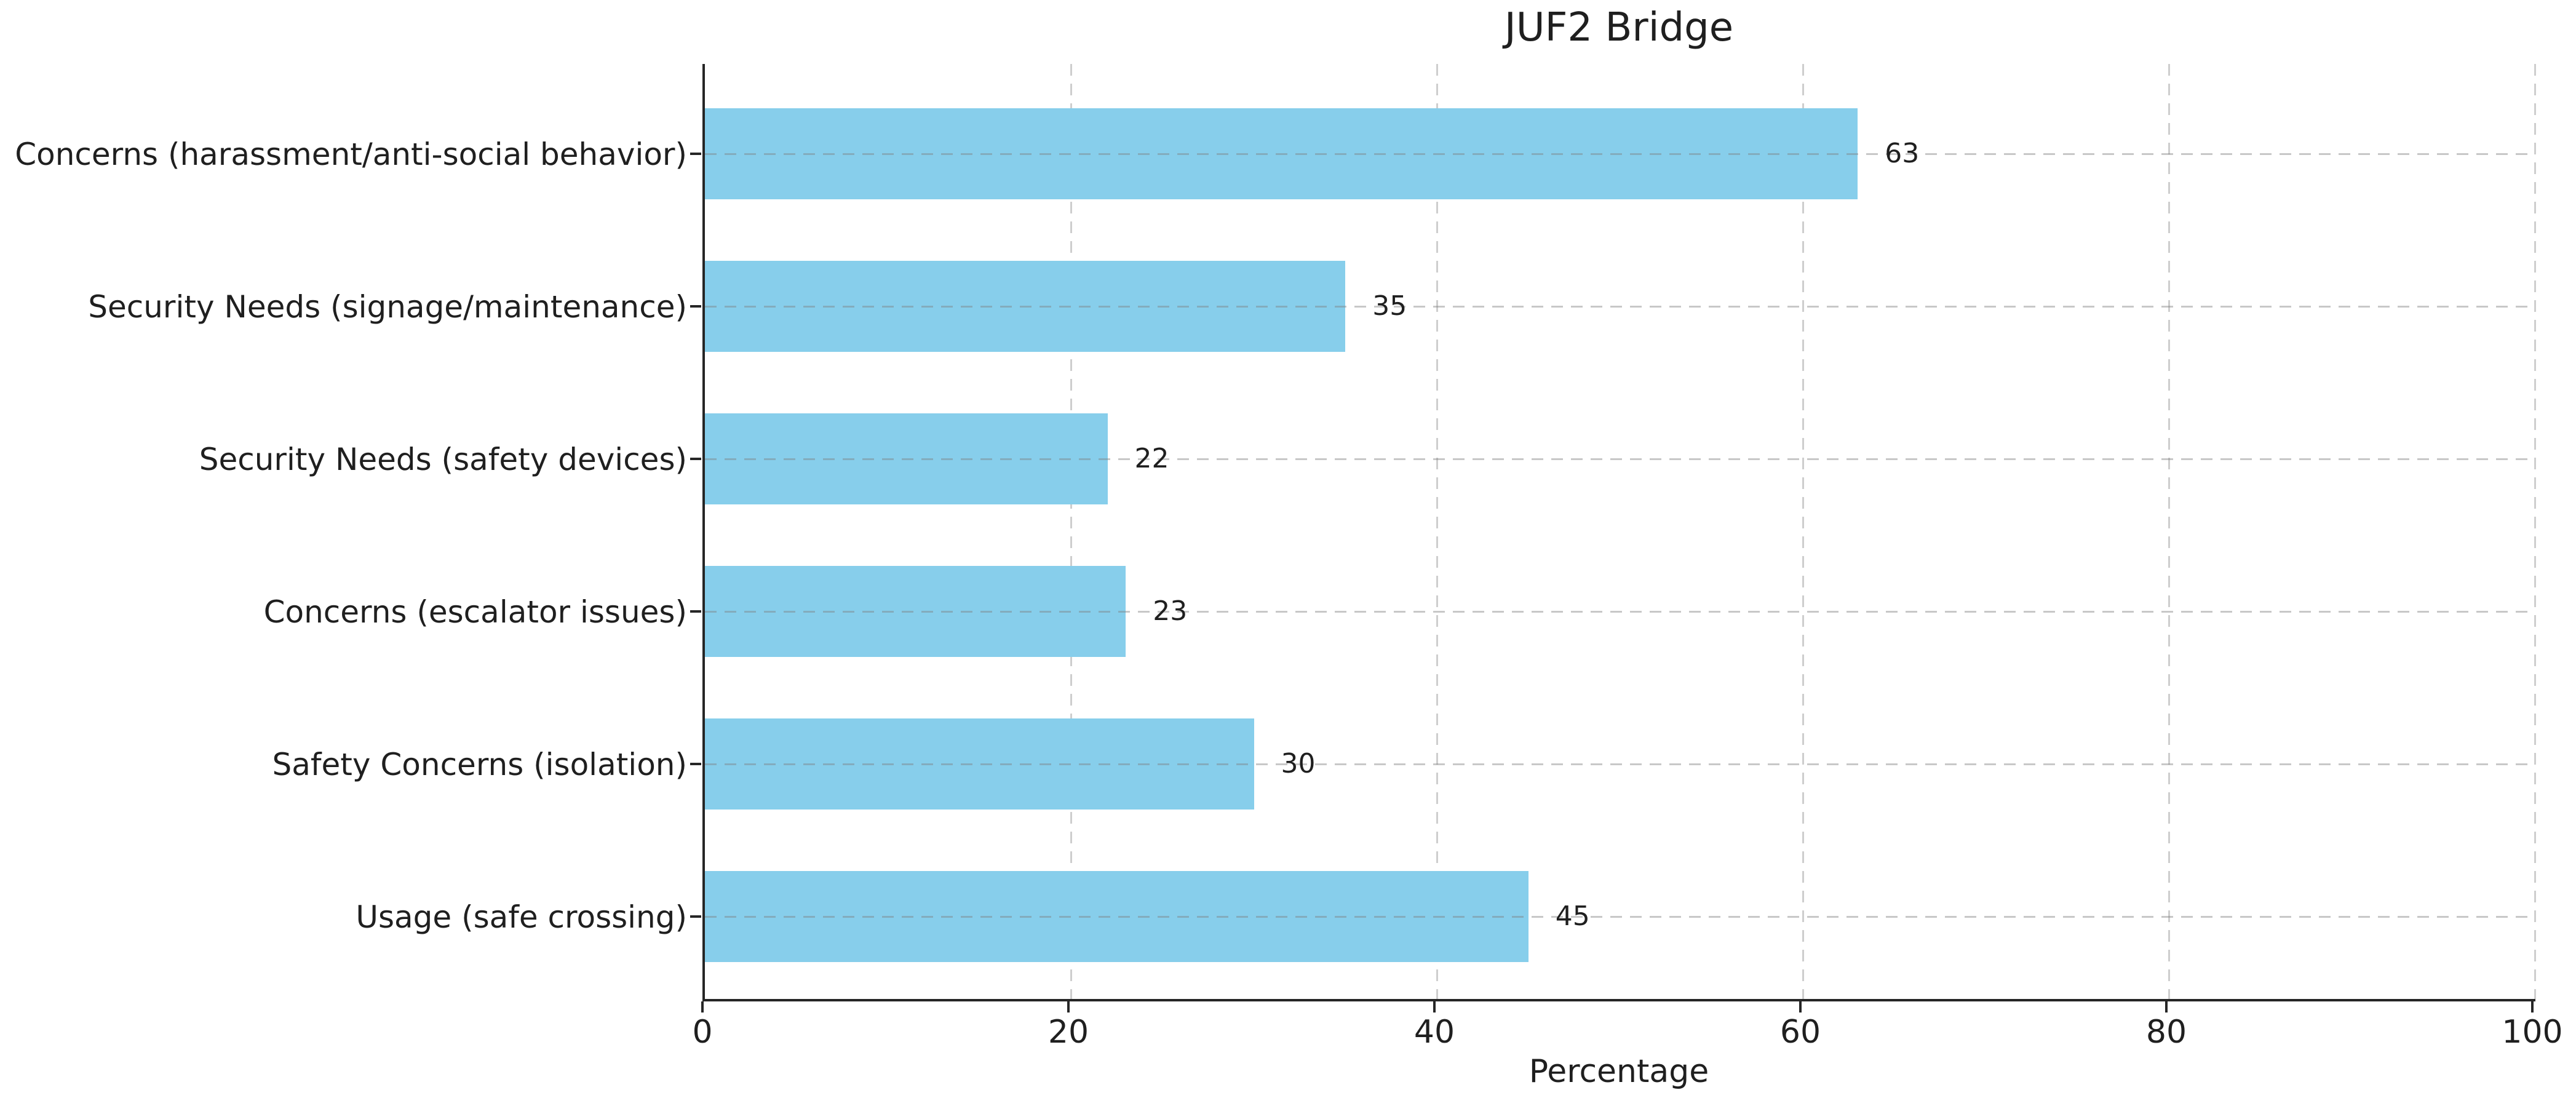 The image size is (2576, 1098). Describe the element at coordinates (475, 612) in the screenshot. I see `y-tick-label-3: Concerns (escalator issues)` at that location.